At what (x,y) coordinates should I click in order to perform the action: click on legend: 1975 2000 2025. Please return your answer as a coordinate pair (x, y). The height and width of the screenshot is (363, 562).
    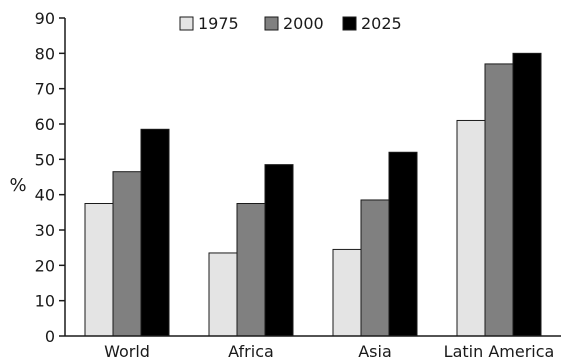
    Looking at the image, I should click on (290, 23).